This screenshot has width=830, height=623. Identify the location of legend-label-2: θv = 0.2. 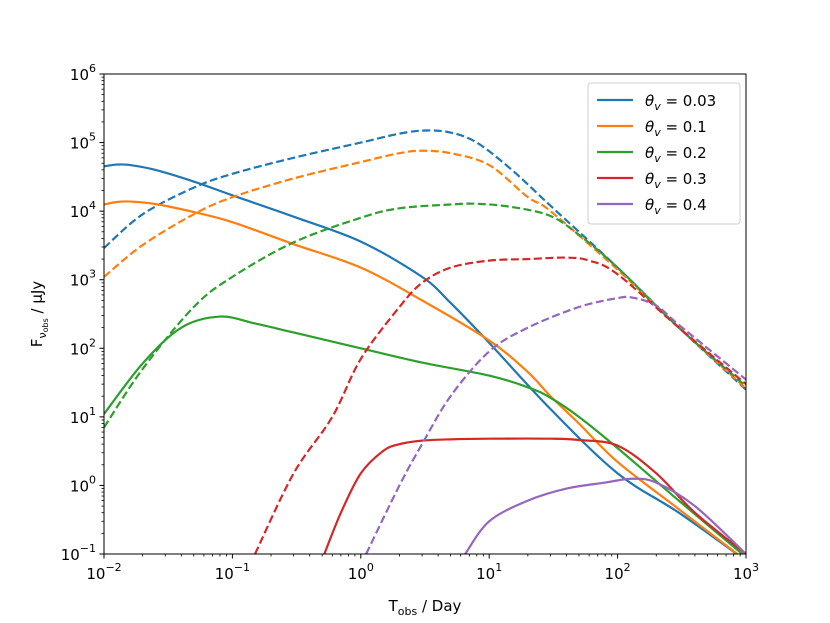
(676, 154).